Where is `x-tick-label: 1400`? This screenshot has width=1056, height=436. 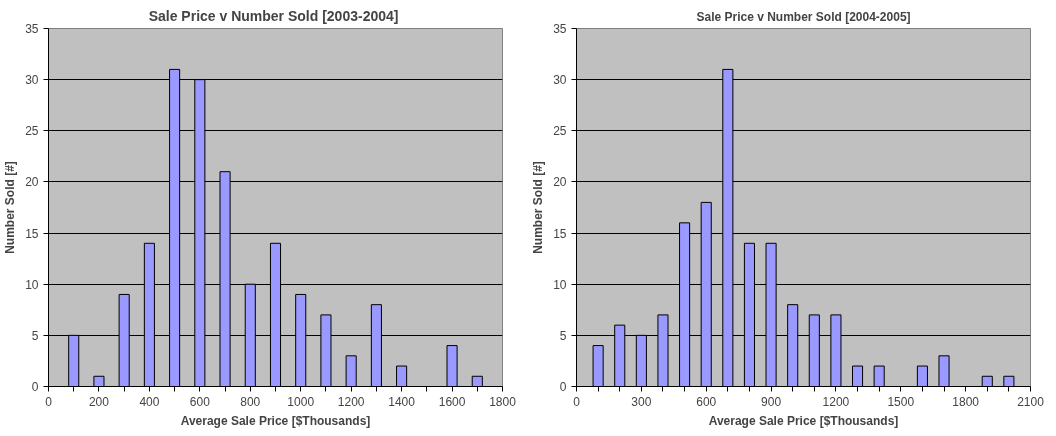
x-tick-label: 1400 is located at coordinates (402, 401).